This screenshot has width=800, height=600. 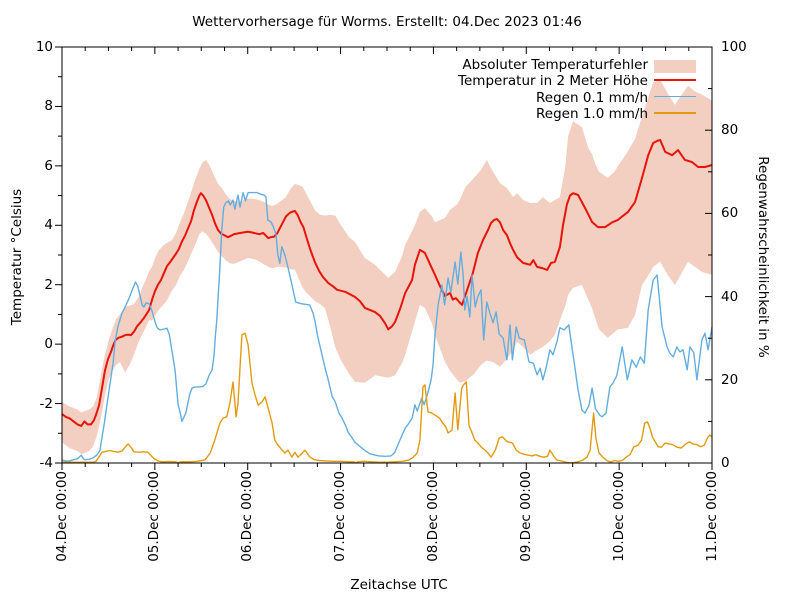 I want to click on legend-swatch-band, so click(x=675, y=66).